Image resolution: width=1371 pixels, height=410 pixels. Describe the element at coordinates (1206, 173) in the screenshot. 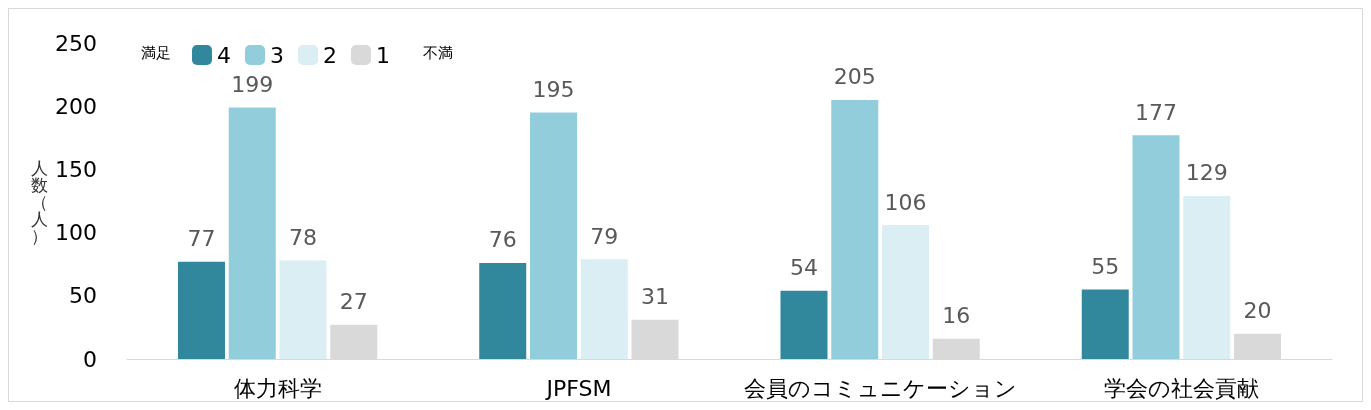

I see `data-label: 129` at that location.